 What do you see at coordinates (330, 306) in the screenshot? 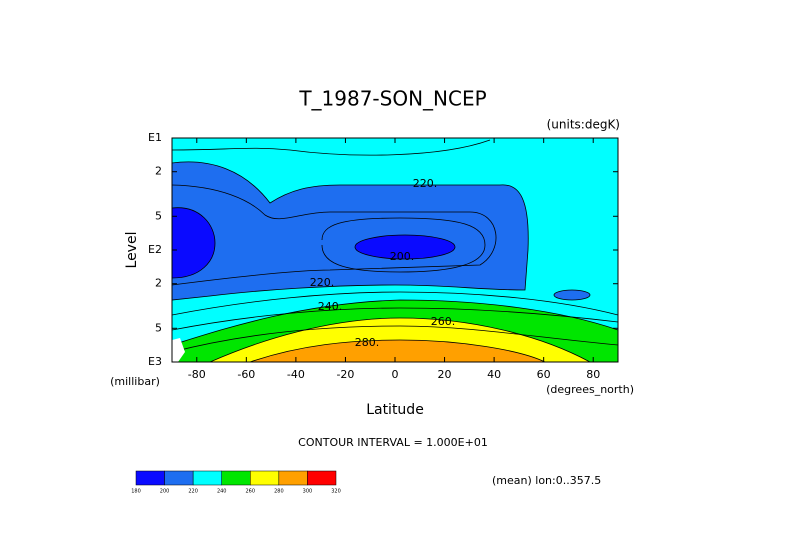
I see `contour-label: 240.` at bounding box center [330, 306].